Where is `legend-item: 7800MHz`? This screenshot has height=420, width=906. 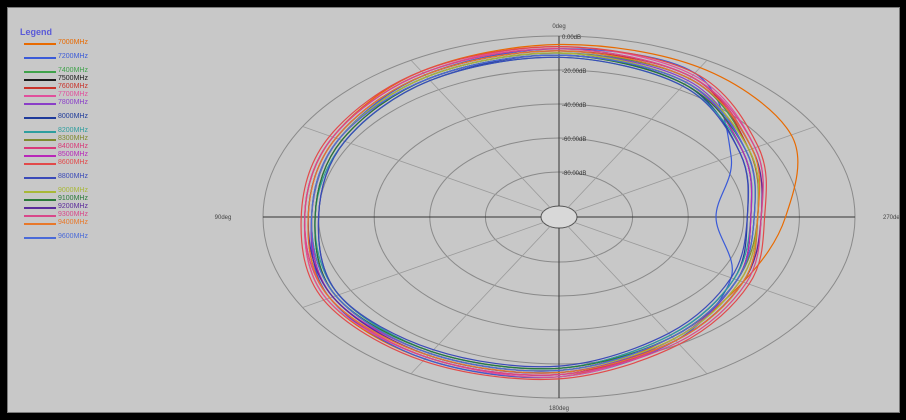 legend-item: 7800MHz is located at coordinates (73, 103).